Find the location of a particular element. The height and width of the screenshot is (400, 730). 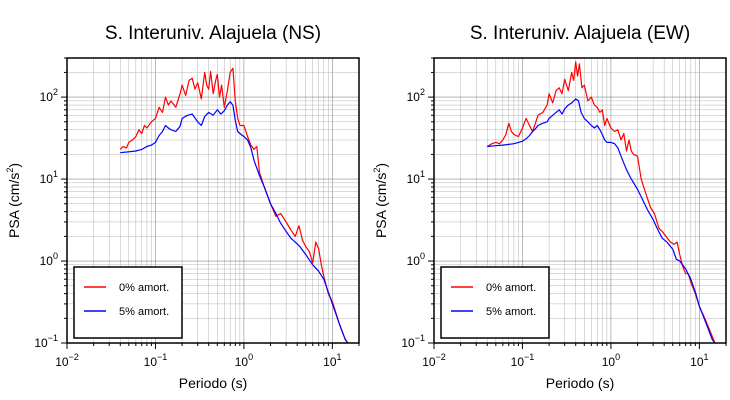

chart-title: S. Interuniv. Alajuela (NS) is located at coordinates (213, 33).